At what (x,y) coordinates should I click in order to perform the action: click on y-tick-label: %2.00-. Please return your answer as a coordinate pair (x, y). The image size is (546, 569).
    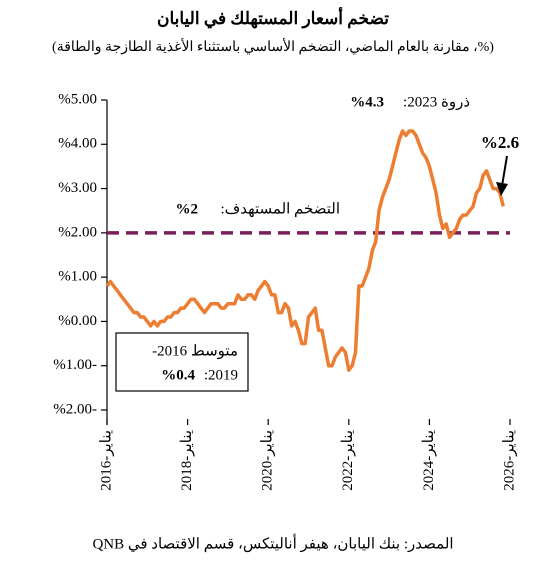
    Looking at the image, I should click on (75, 409).